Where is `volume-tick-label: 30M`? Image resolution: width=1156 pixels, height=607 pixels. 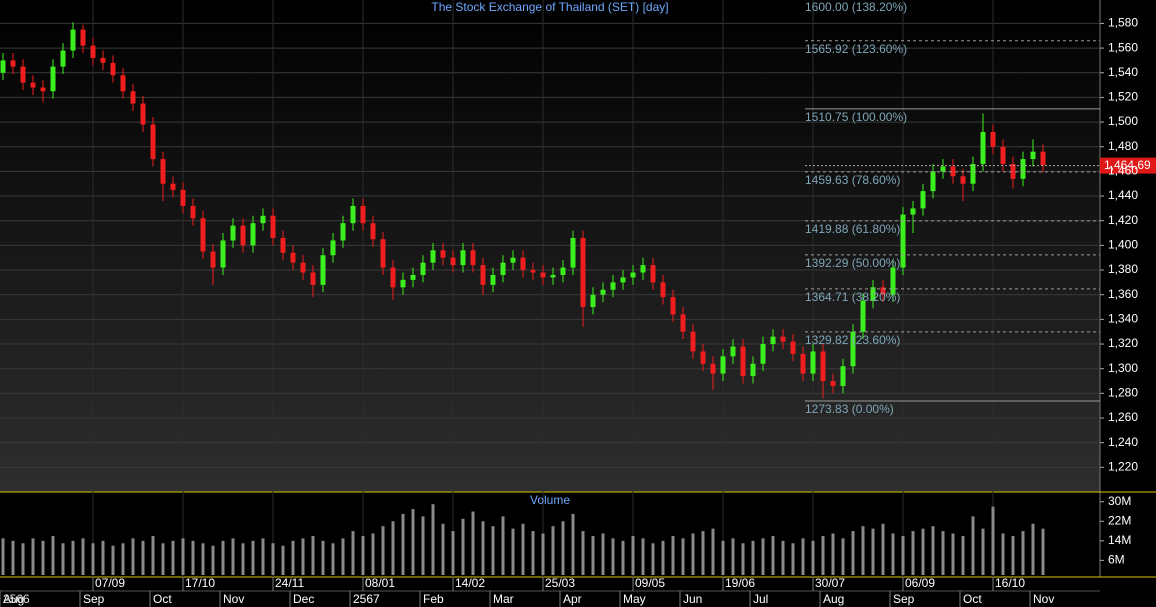 volume-tick-label: 30M is located at coordinates (1119, 501).